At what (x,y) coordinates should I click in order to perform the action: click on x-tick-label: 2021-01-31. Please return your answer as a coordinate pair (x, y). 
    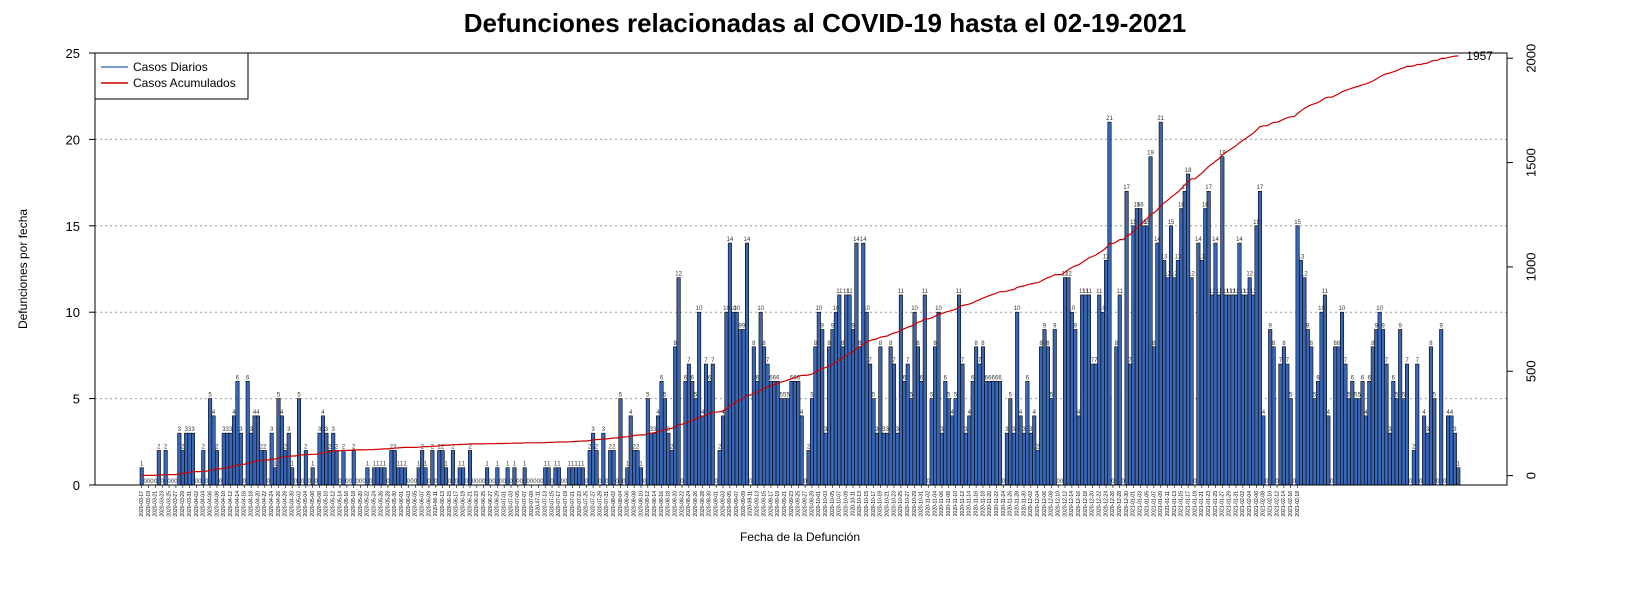
    Looking at the image, I should click on (1236, 504).